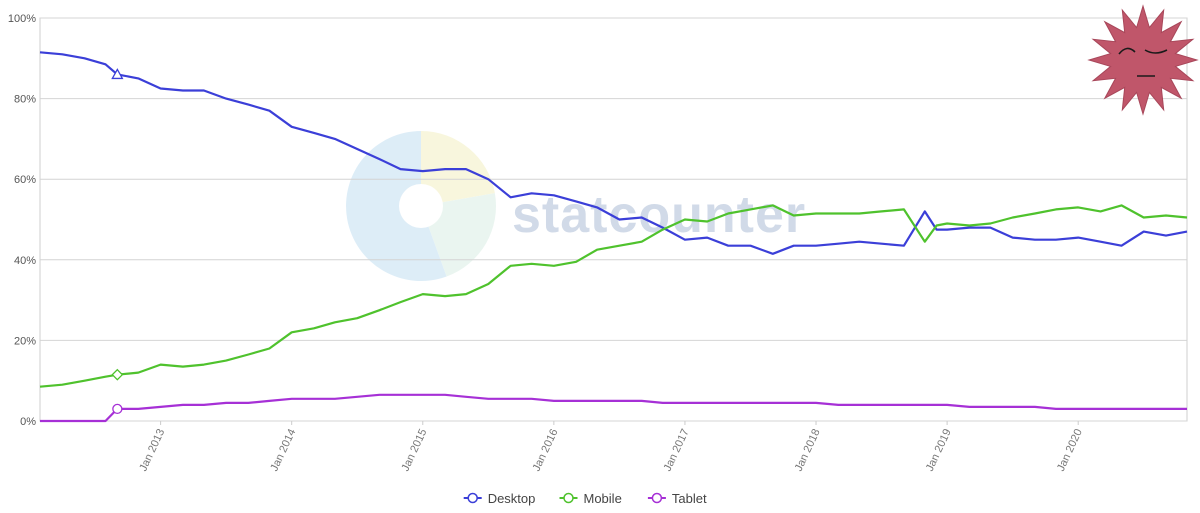 The width and height of the screenshot is (1200, 513). What do you see at coordinates (117, 74) in the screenshot?
I see `desktop-point-marker` at bounding box center [117, 74].